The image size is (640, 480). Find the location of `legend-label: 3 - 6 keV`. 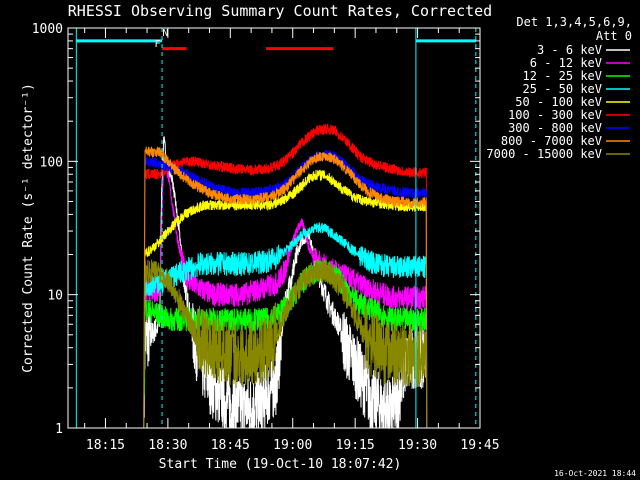

legend-label: 3 - 6 keV is located at coordinates (569, 50).